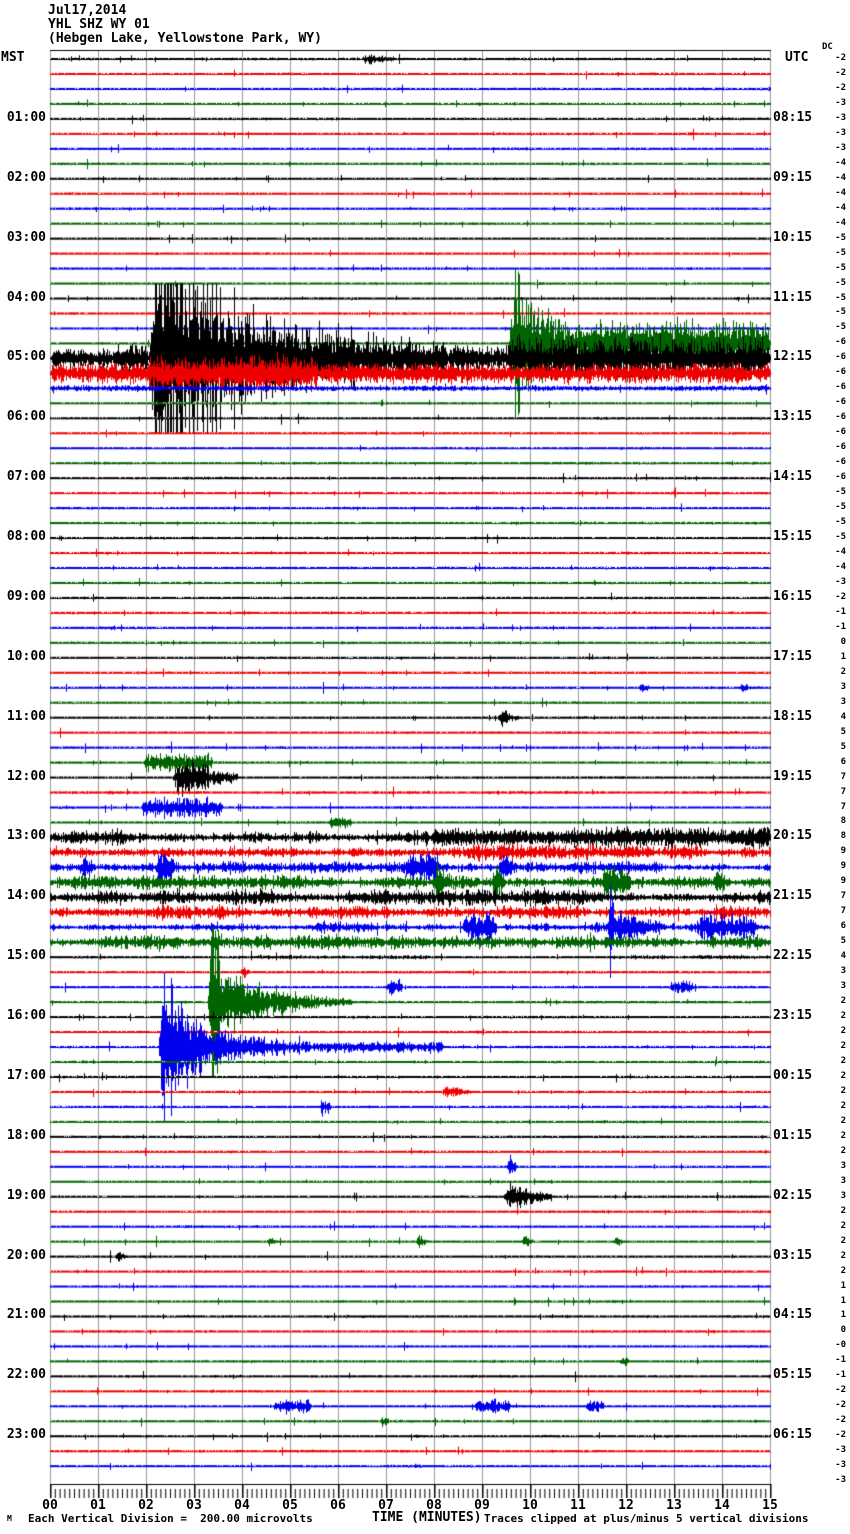 This screenshot has width=850, height=1534. What do you see at coordinates (793, 297) in the screenshot?
I see `utc-hour-label: 11:15` at bounding box center [793, 297].